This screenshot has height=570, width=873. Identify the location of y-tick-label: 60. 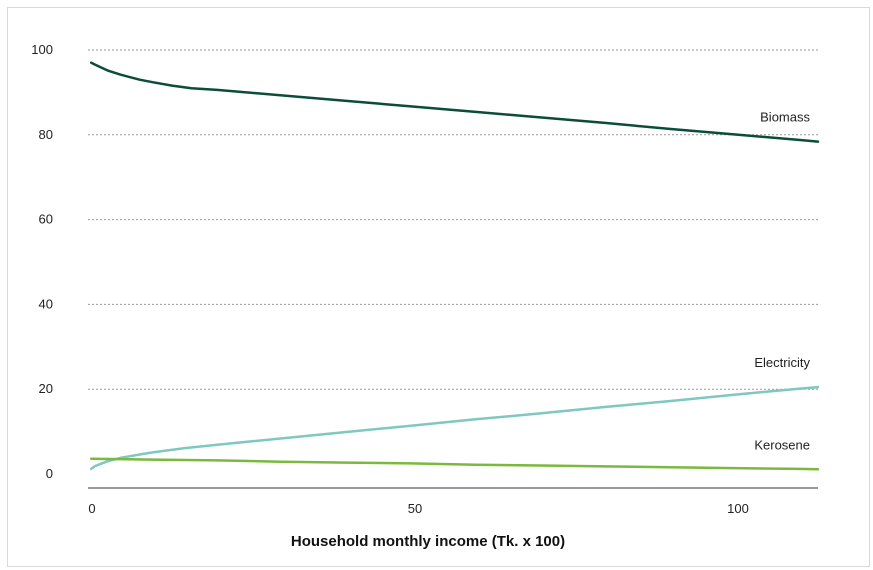
(46, 219).